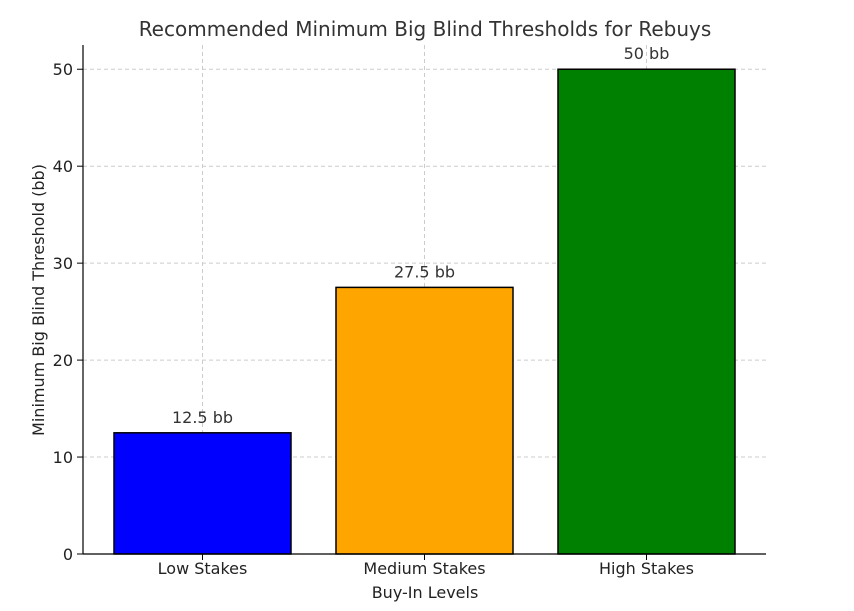  What do you see at coordinates (203, 568) in the screenshot?
I see `x-tick-label: Low Stakes` at bounding box center [203, 568].